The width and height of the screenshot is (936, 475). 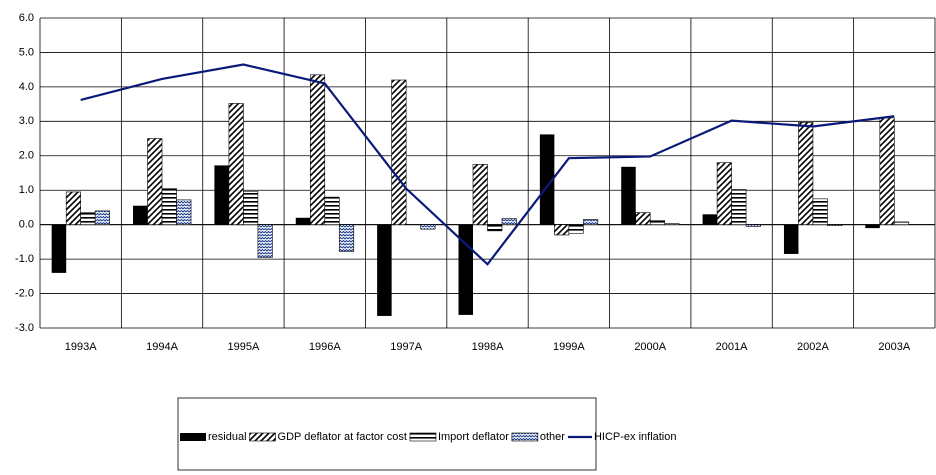 What do you see at coordinates (162, 347) in the screenshot?
I see `x-tick-label: 1994A` at bounding box center [162, 347].